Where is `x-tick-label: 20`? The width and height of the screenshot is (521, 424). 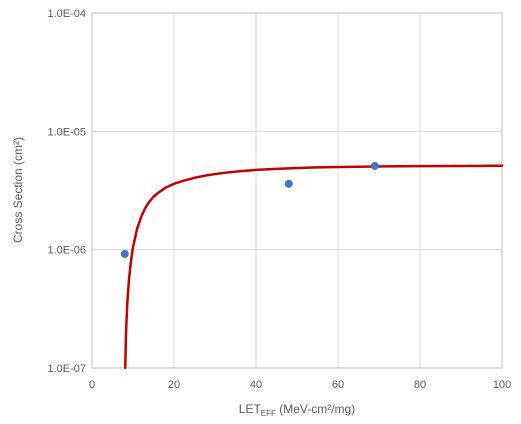
x-tick-label: 20 is located at coordinates (174, 385).